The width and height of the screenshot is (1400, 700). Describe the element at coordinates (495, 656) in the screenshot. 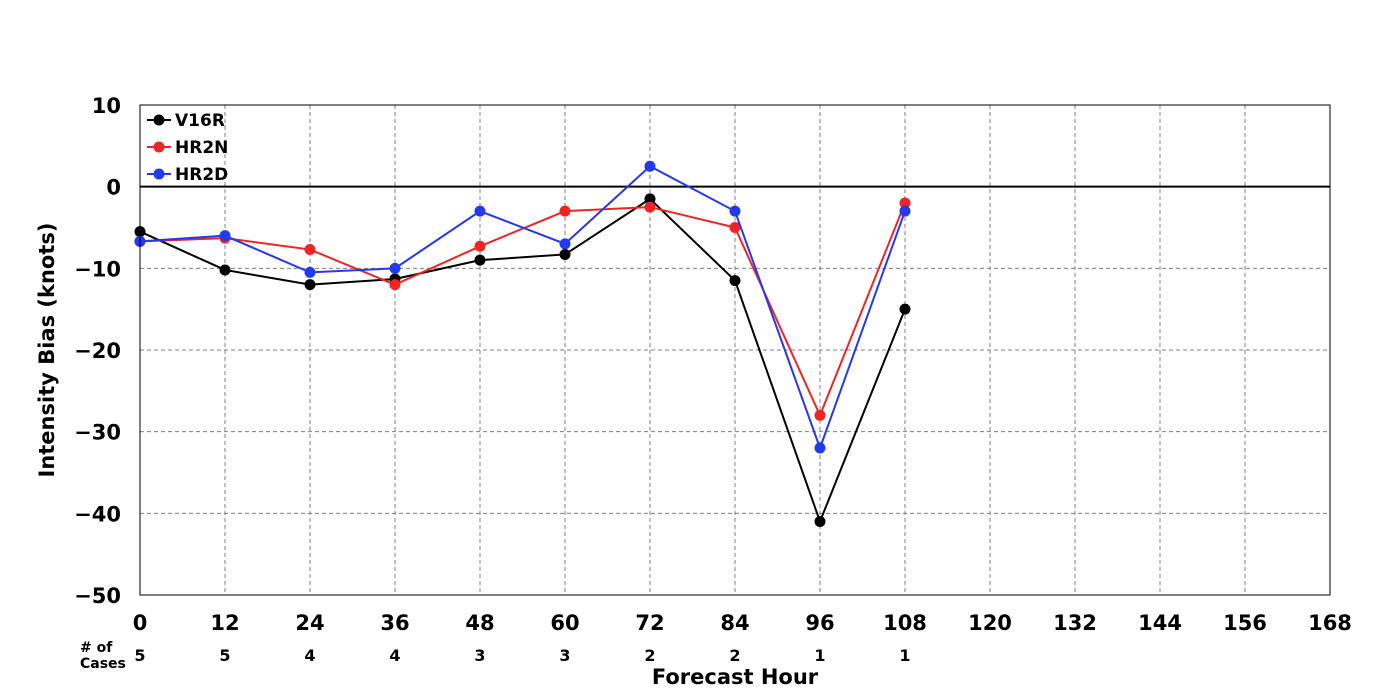

I see `cases-row: # of Cases 5 5 4 4 3 3 2 2 1 1` at that location.